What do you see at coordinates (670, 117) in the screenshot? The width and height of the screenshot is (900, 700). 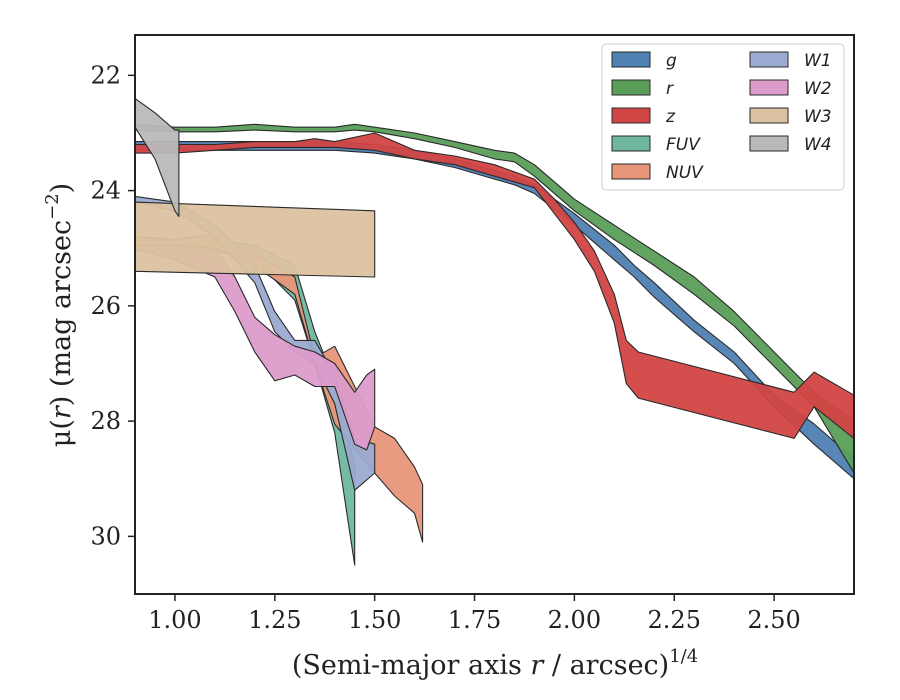 I see `legend-label-z: z` at bounding box center [670, 117].